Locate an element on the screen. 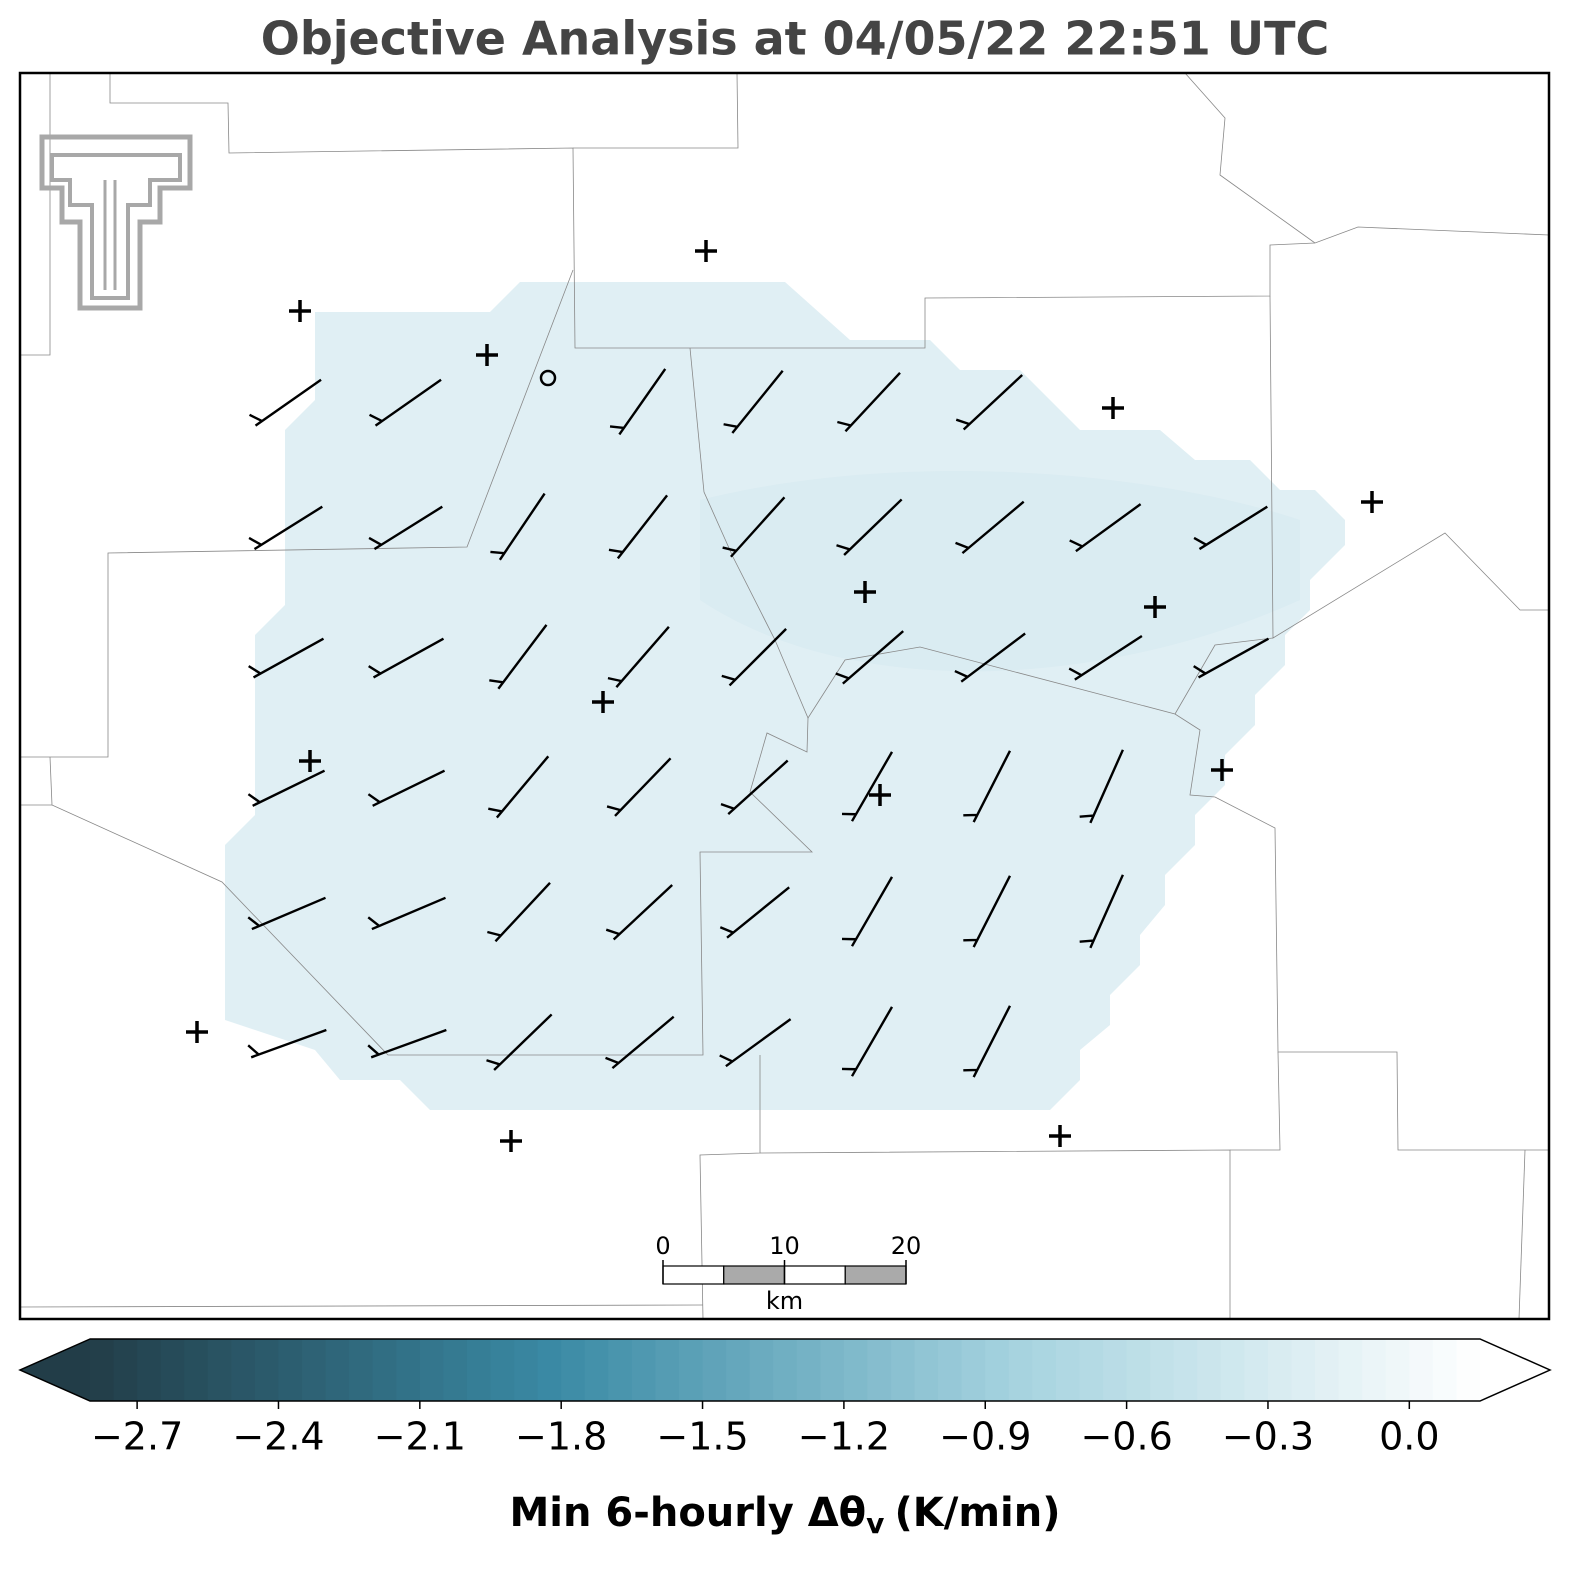 This screenshot has width=1589, height=1584. logo is located at coordinates (116, 222).